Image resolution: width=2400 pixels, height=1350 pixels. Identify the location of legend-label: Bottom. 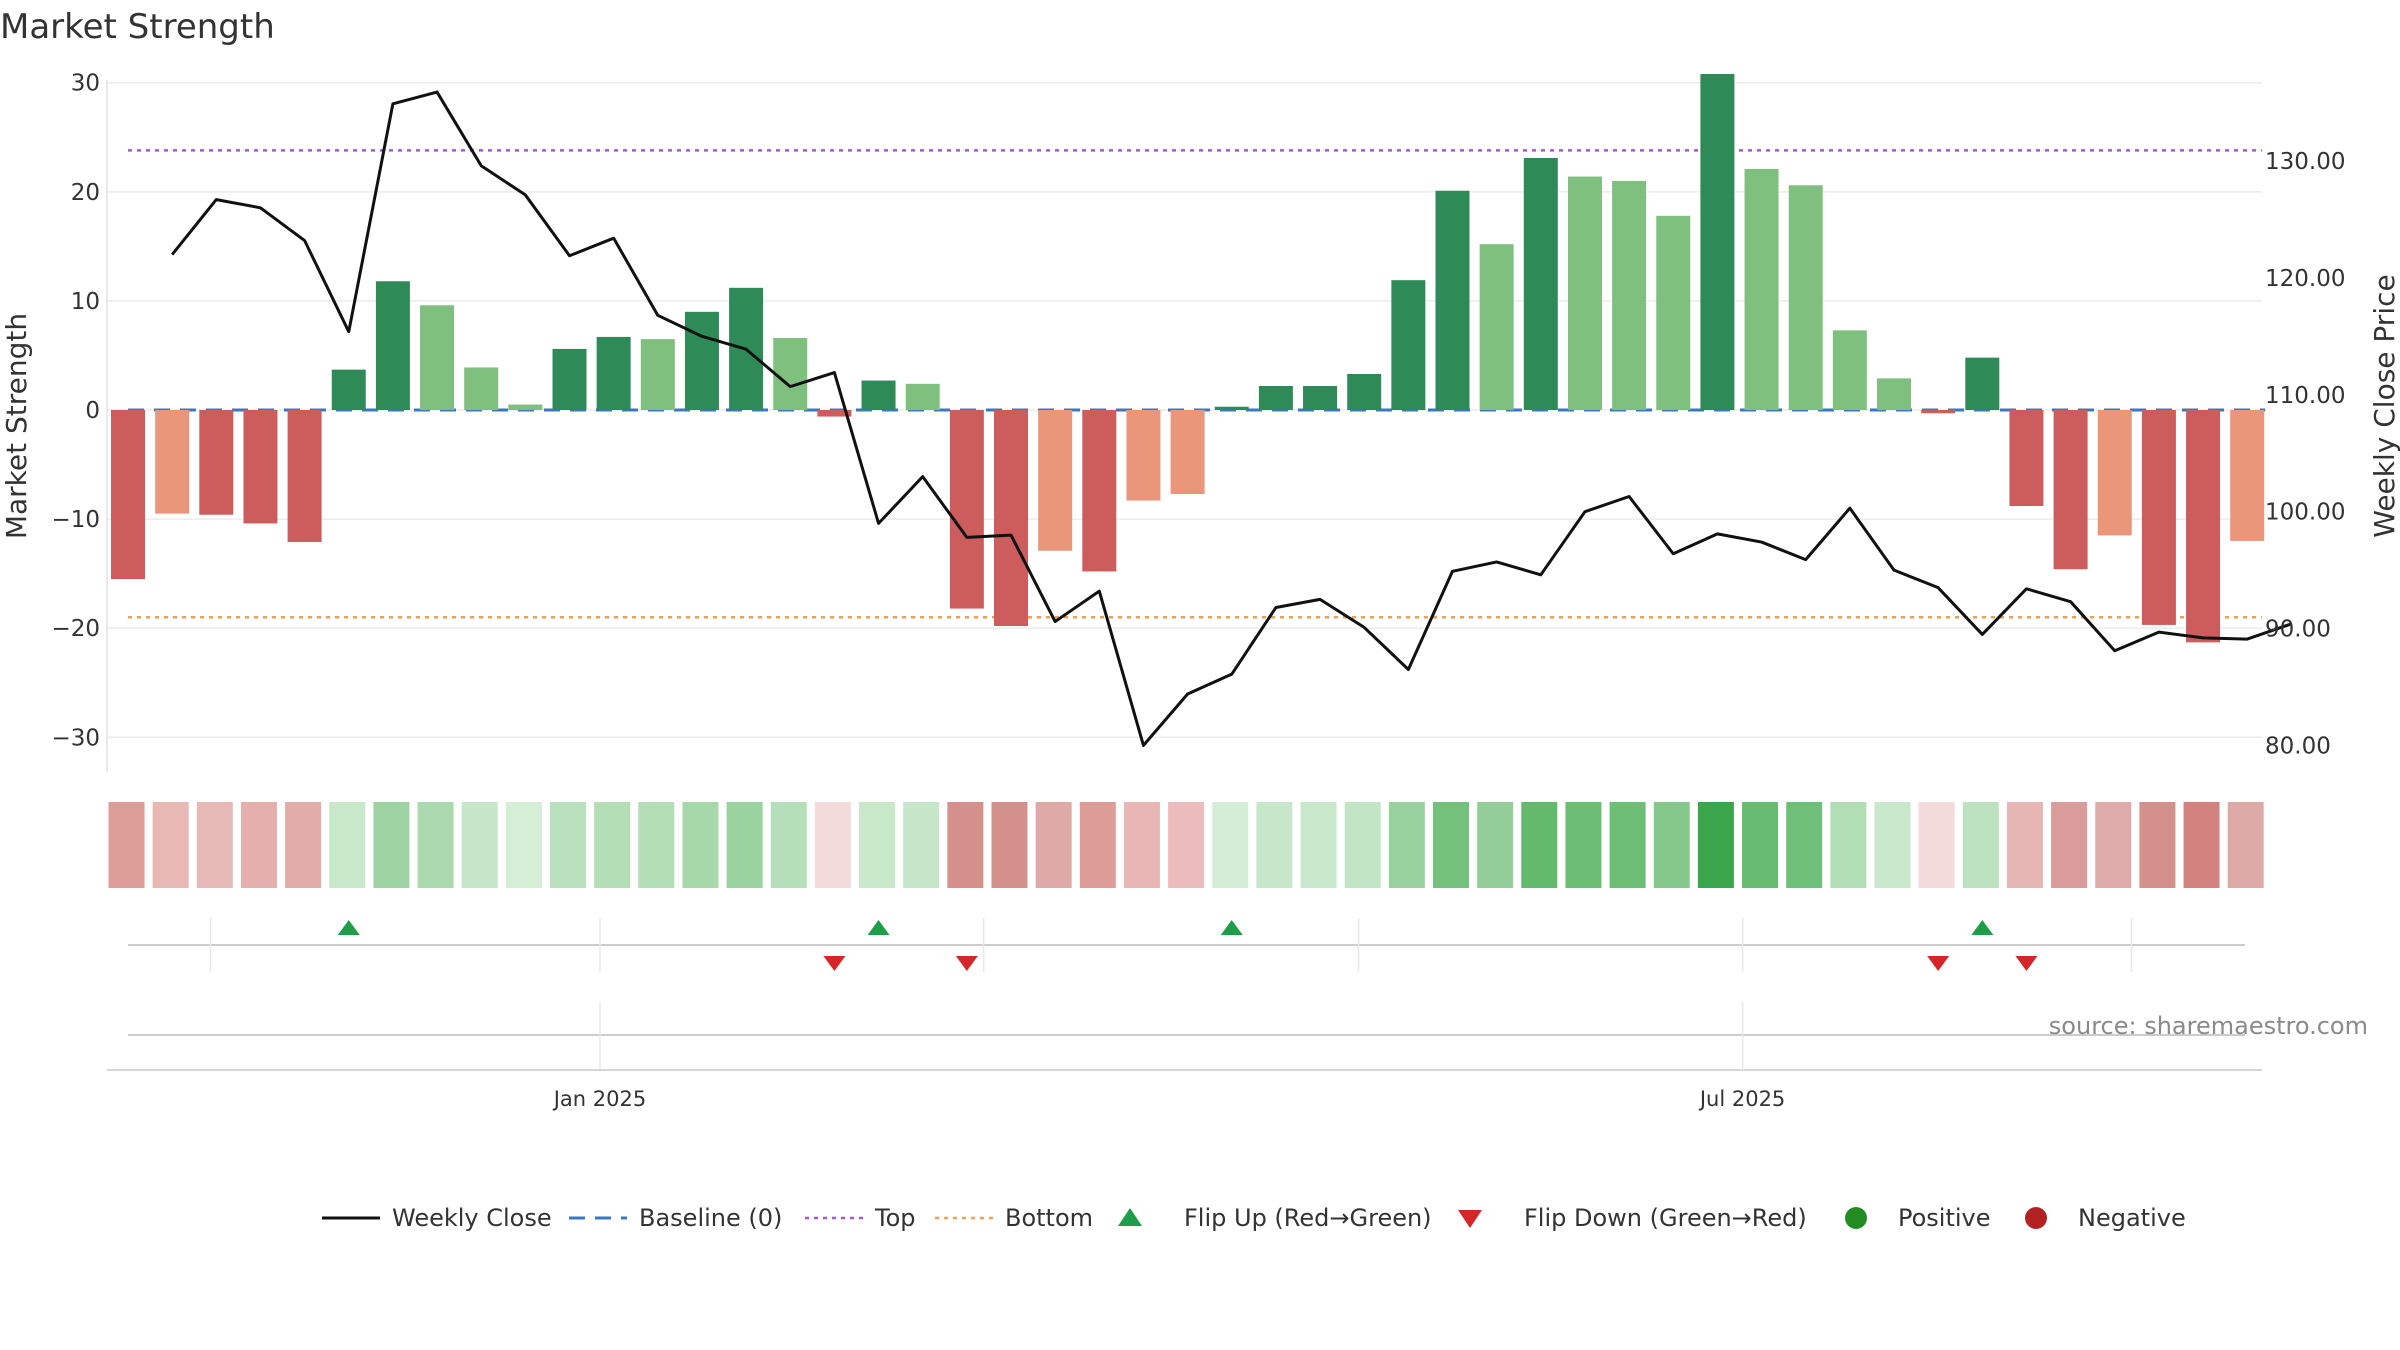
(1049, 1218).